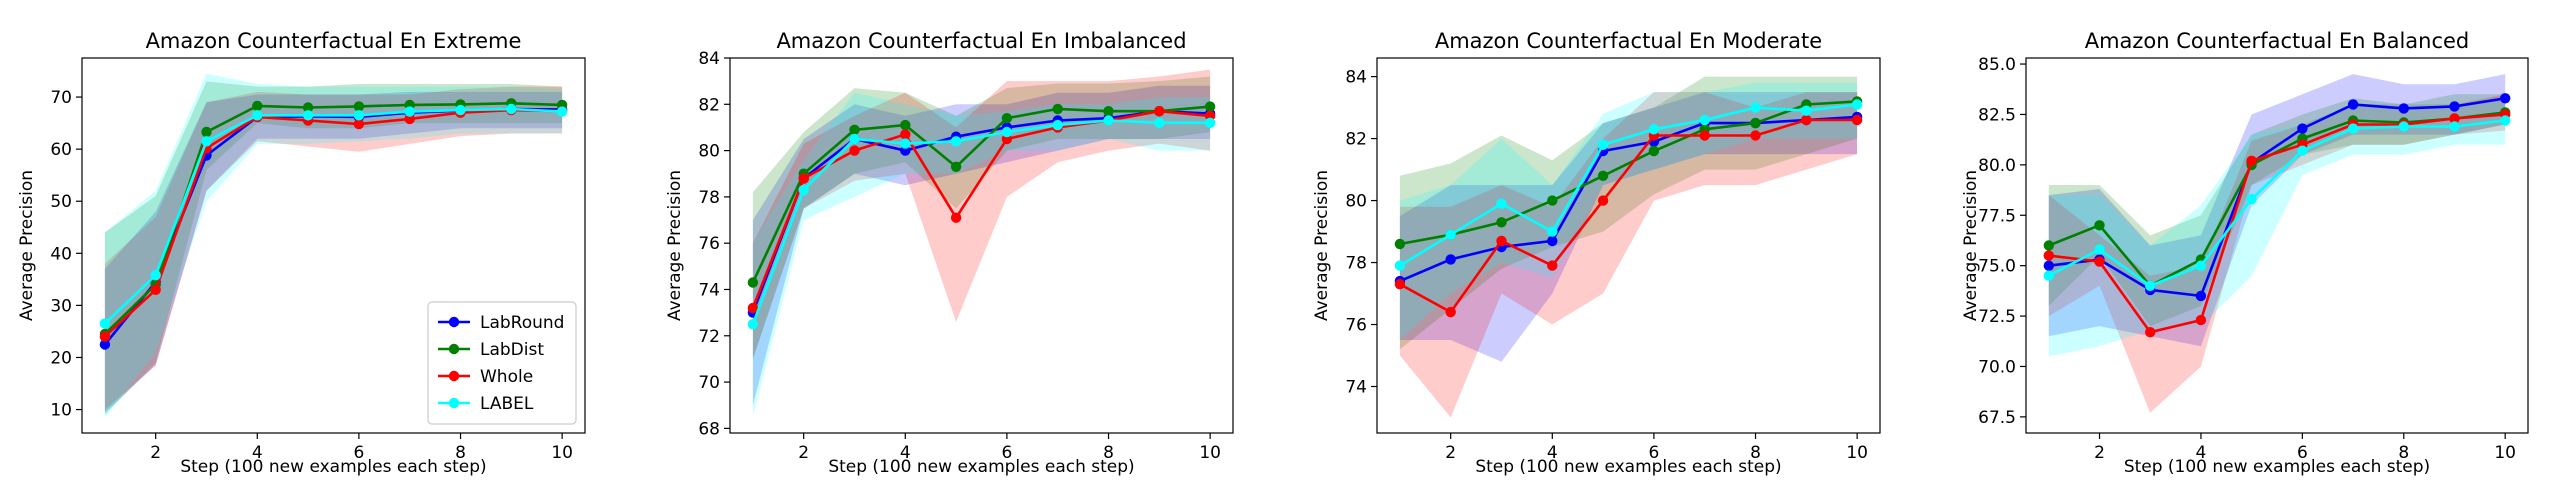 This screenshot has height=480, width=2560. I want to click on series-line-labround, so click(2277, 197).